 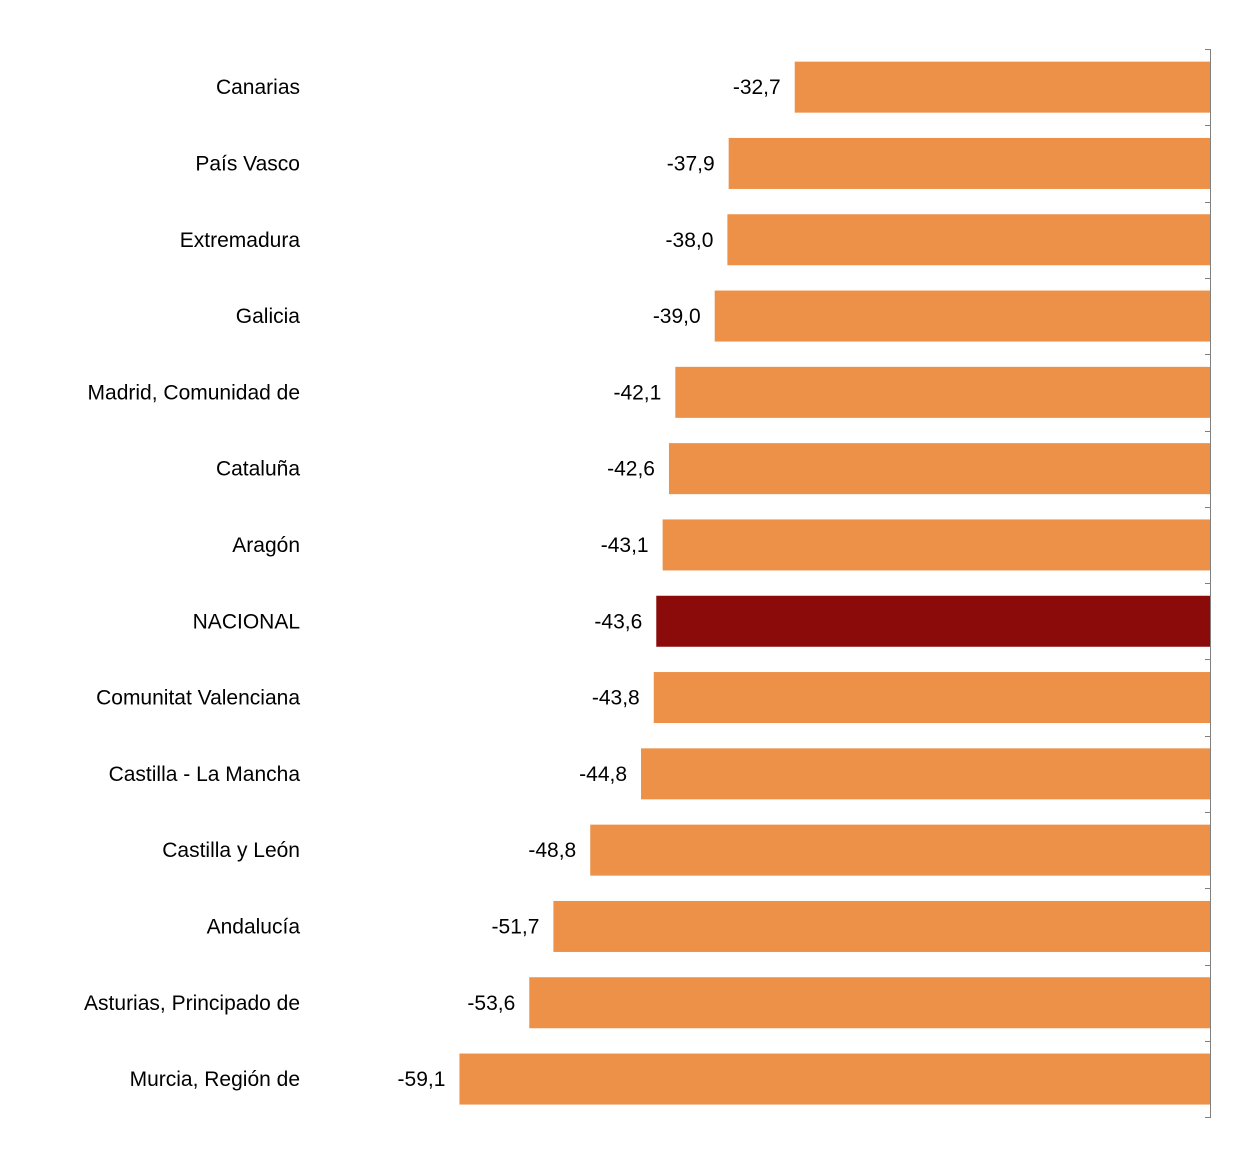 What do you see at coordinates (881, 926) in the screenshot?
I see `bar-andalucia` at bounding box center [881, 926].